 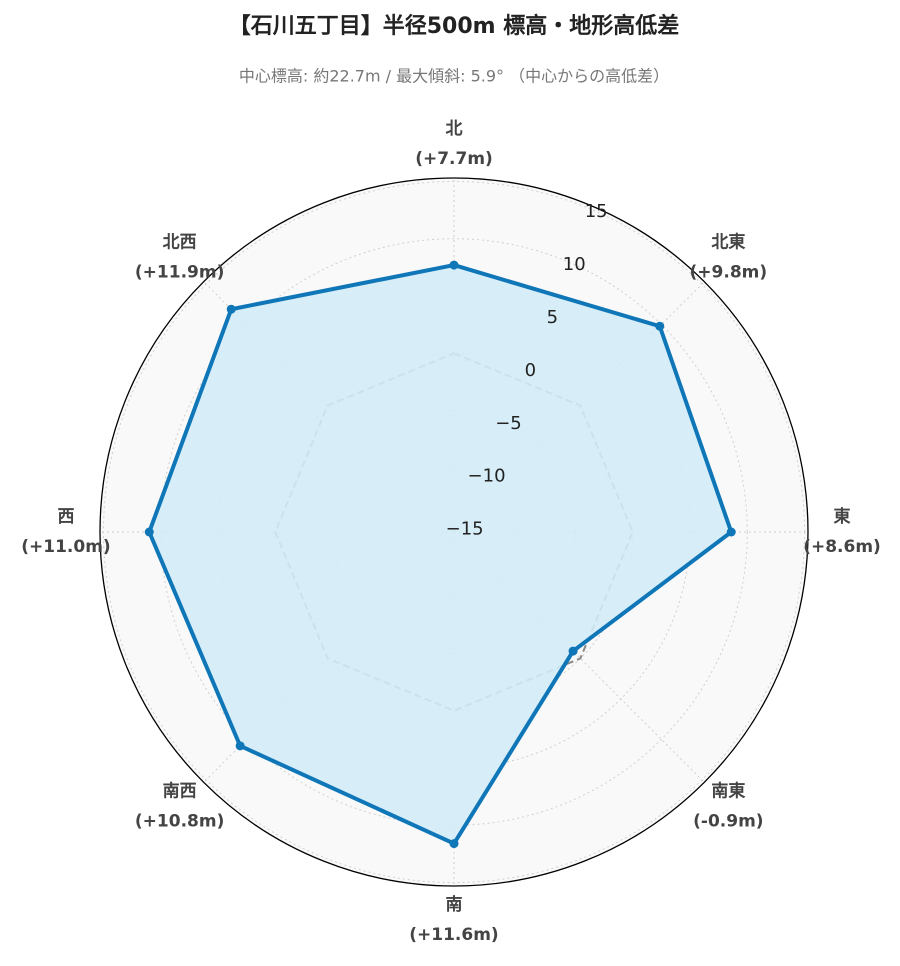 I want to click on value-label: (+9.8m), so click(x=729, y=273).